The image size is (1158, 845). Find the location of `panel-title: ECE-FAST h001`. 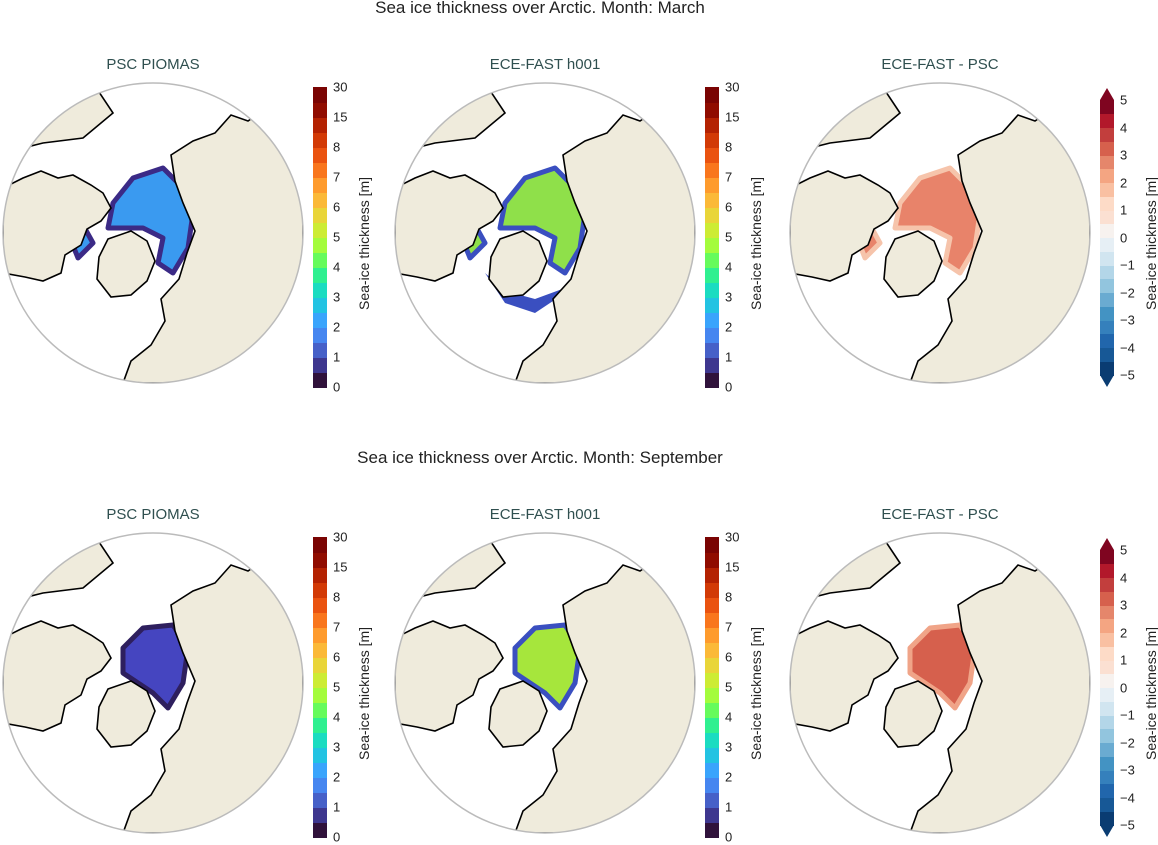

panel-title: ECE-FAST h001 is located at coordinates (545, 64).